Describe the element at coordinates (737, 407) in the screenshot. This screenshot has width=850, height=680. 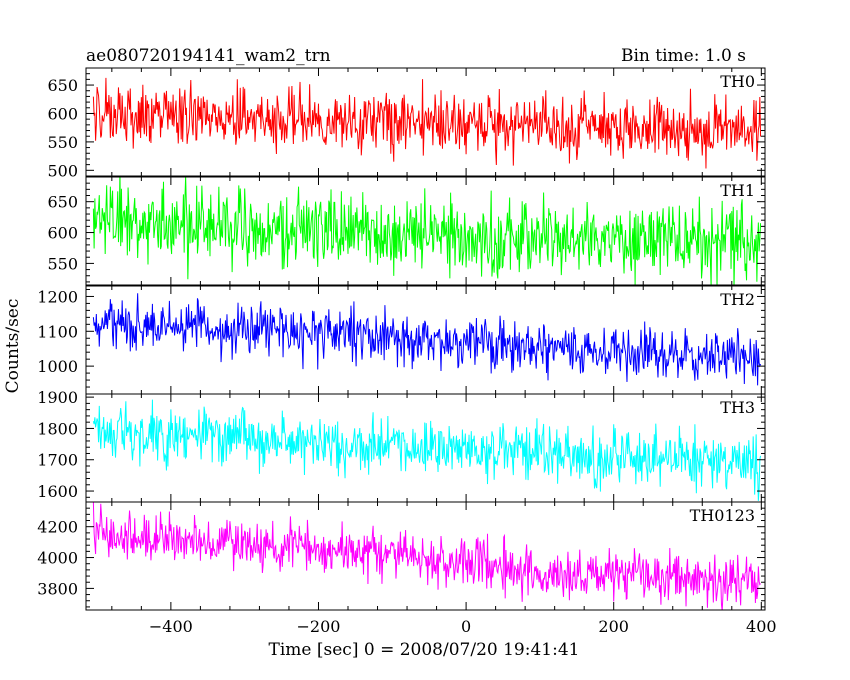
I see `panel-label: TH3` at that location.